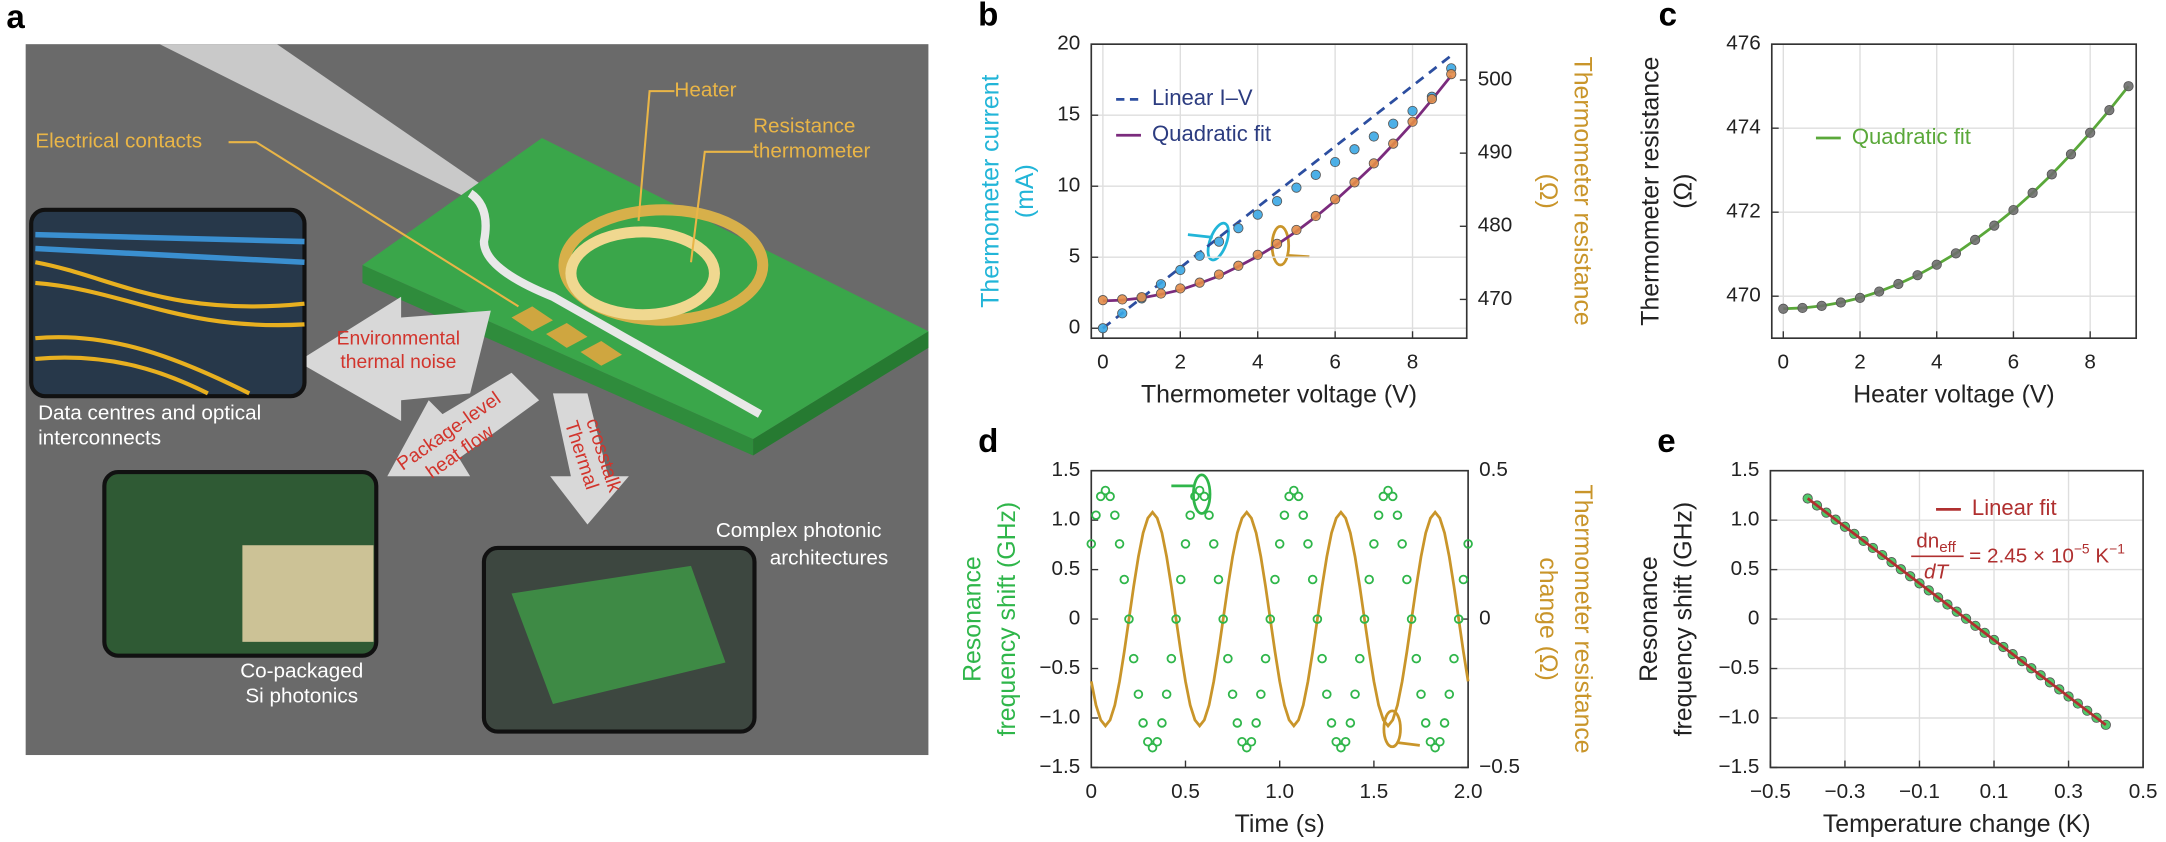 This screenshot has height=842, width=2166. I want to click on label: Co-packaged, so click(301, 671).